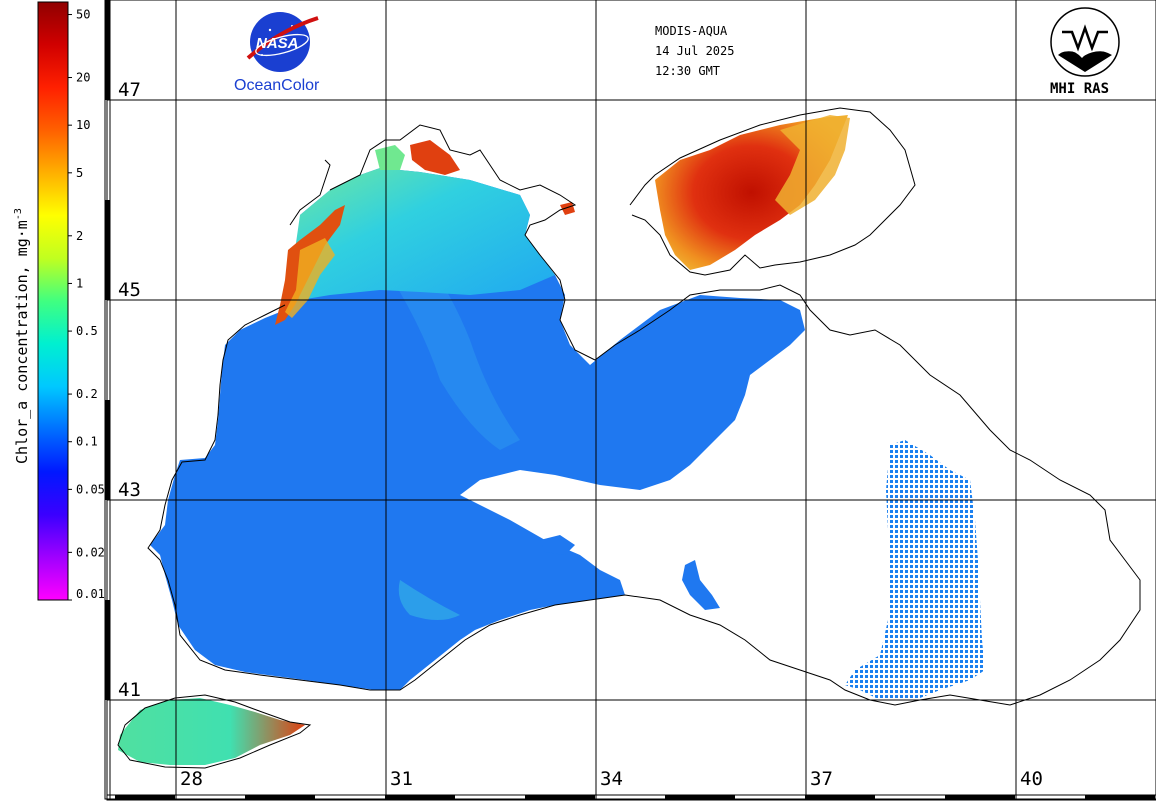 The height and width of the screenshot is (801, 1156). What do you see at coordinates (567, 208) in the screenshot?
I see `karkinit-bloom` at bounding box center [567, 208].